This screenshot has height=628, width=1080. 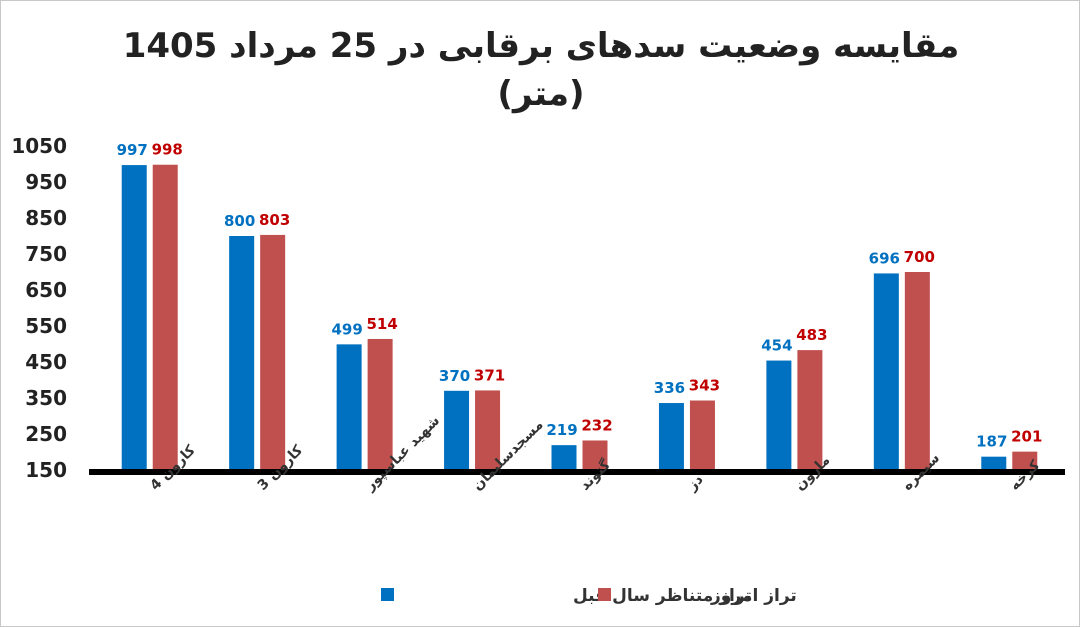 What do you see at coordinates (454, 376) in the screenshot?
I see `data-label: 370` at bounding box center [454, 376].